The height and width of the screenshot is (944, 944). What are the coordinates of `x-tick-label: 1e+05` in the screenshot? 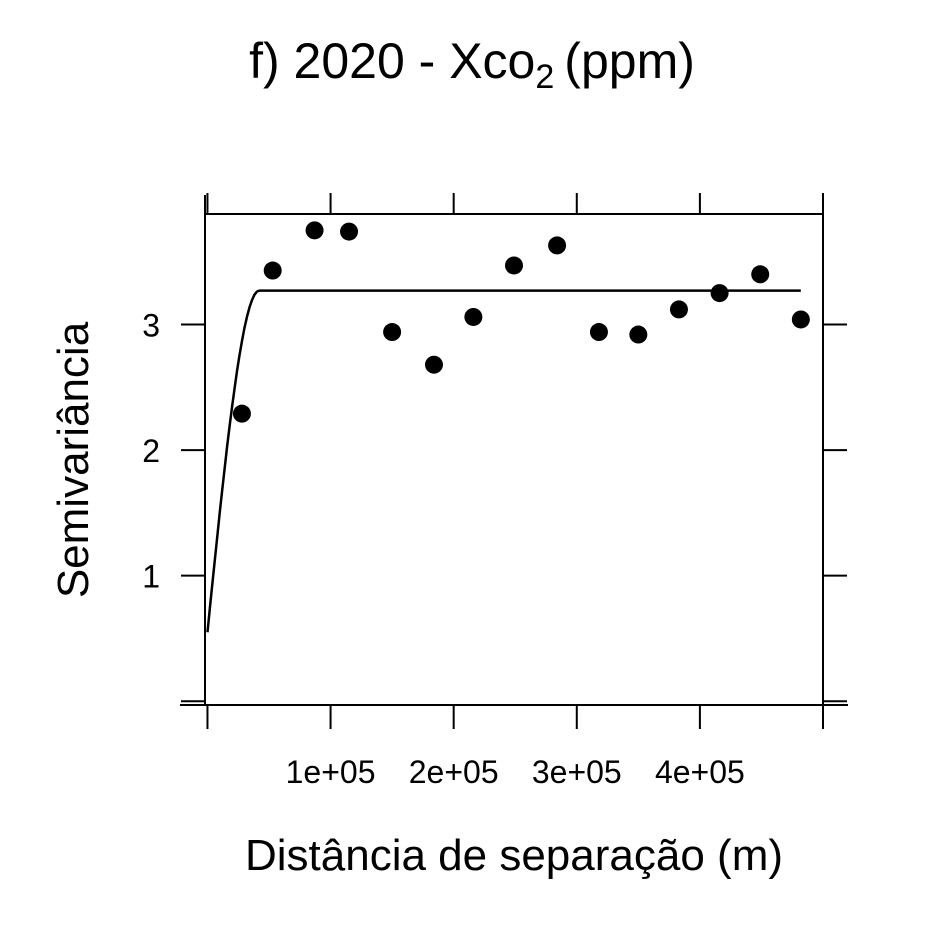 It's located at (331, 772).